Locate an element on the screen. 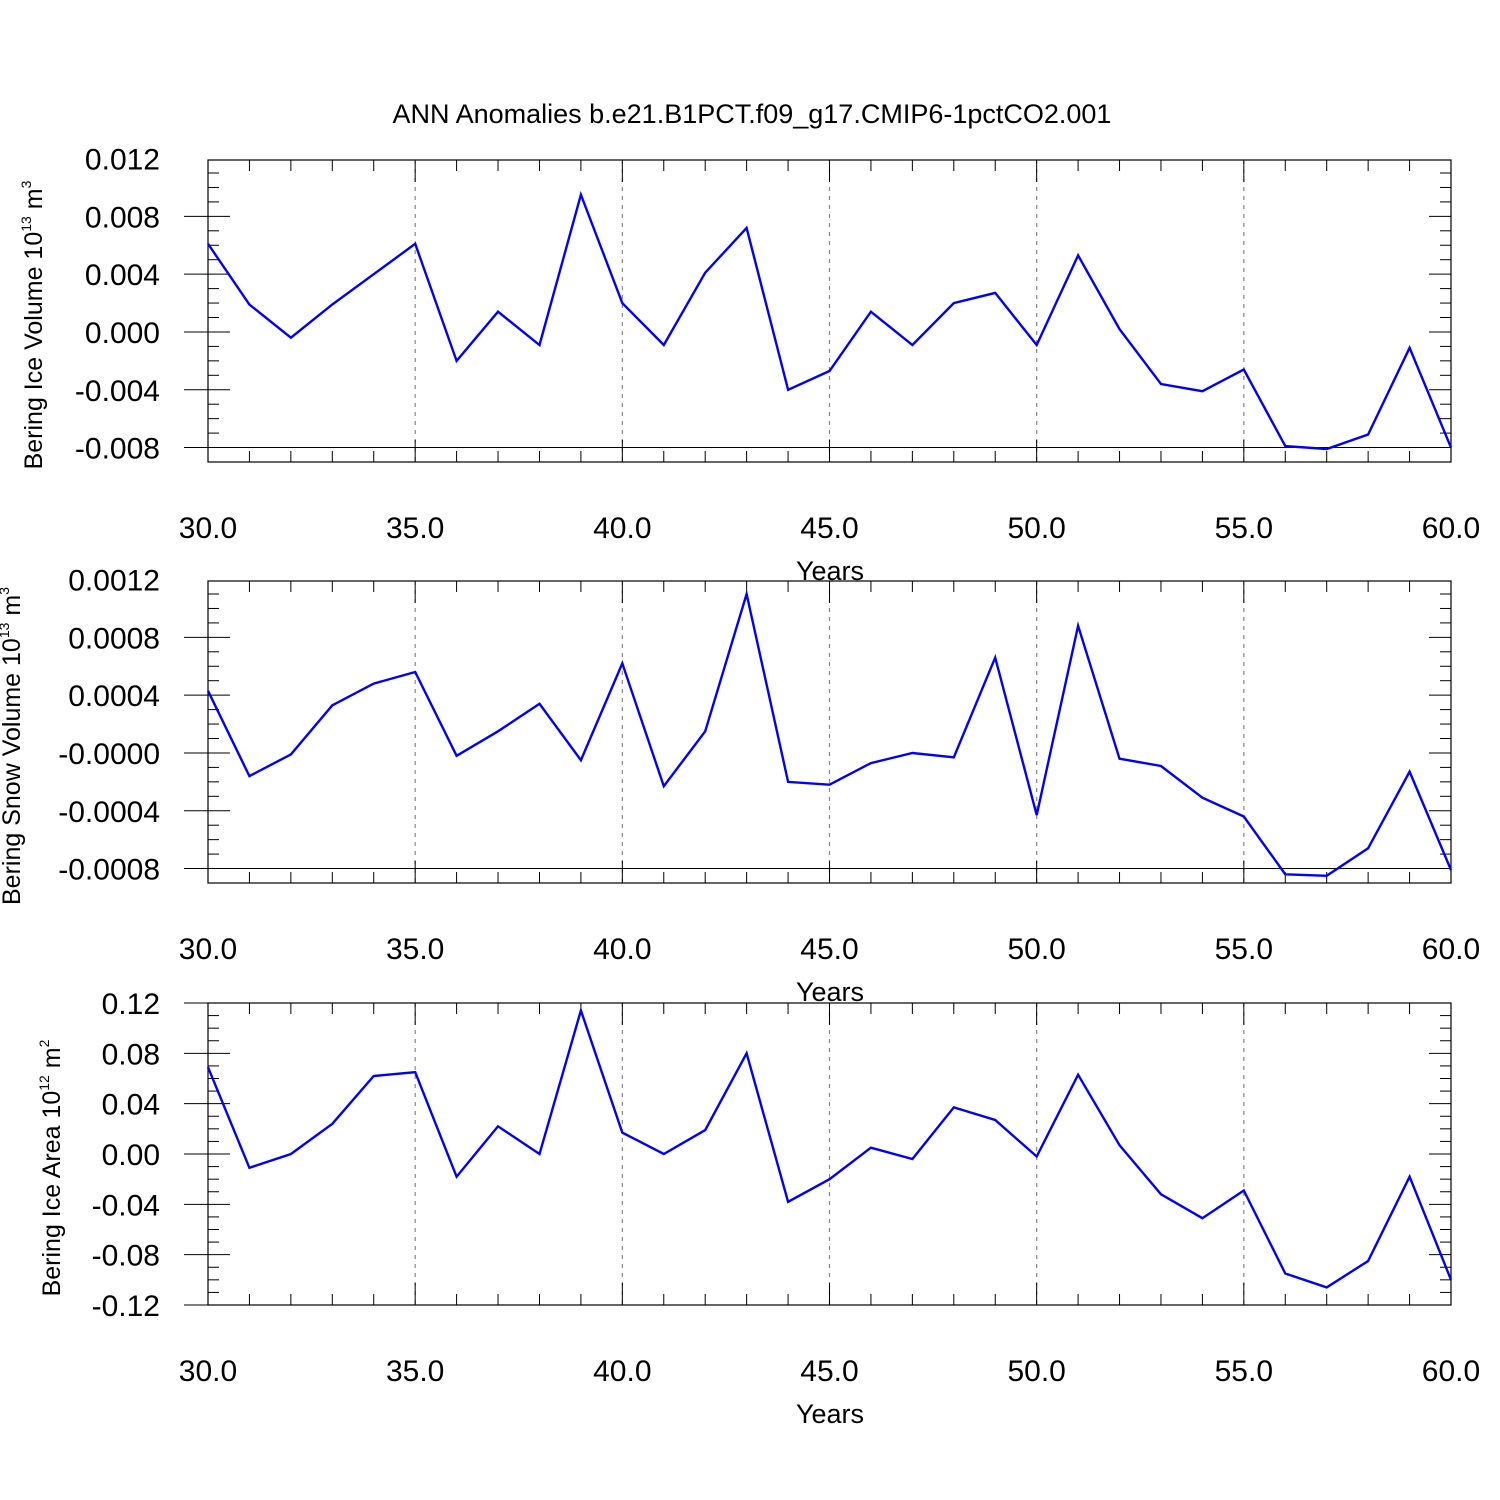 The height and width of the screenshot is (1500, 1500). y-tick-label: -0.0000 is located at coordinates (109, 754).